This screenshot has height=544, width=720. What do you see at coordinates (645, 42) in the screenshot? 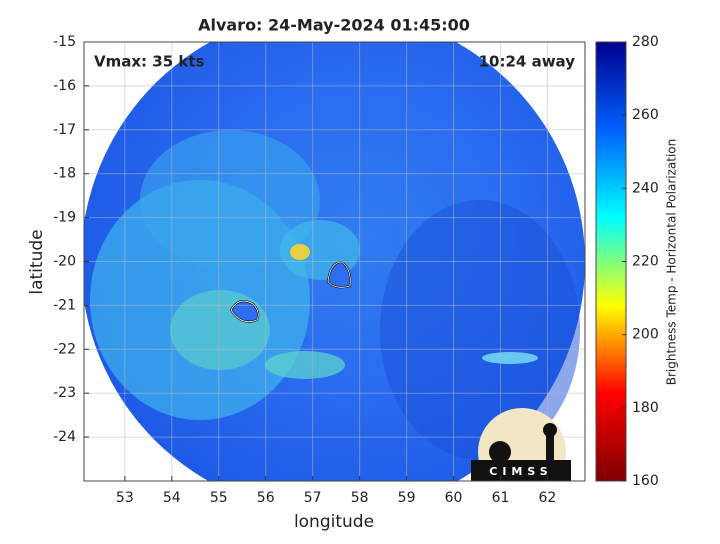
I see `colorbar-tick-label: 280` at bounding box center [645, 42].